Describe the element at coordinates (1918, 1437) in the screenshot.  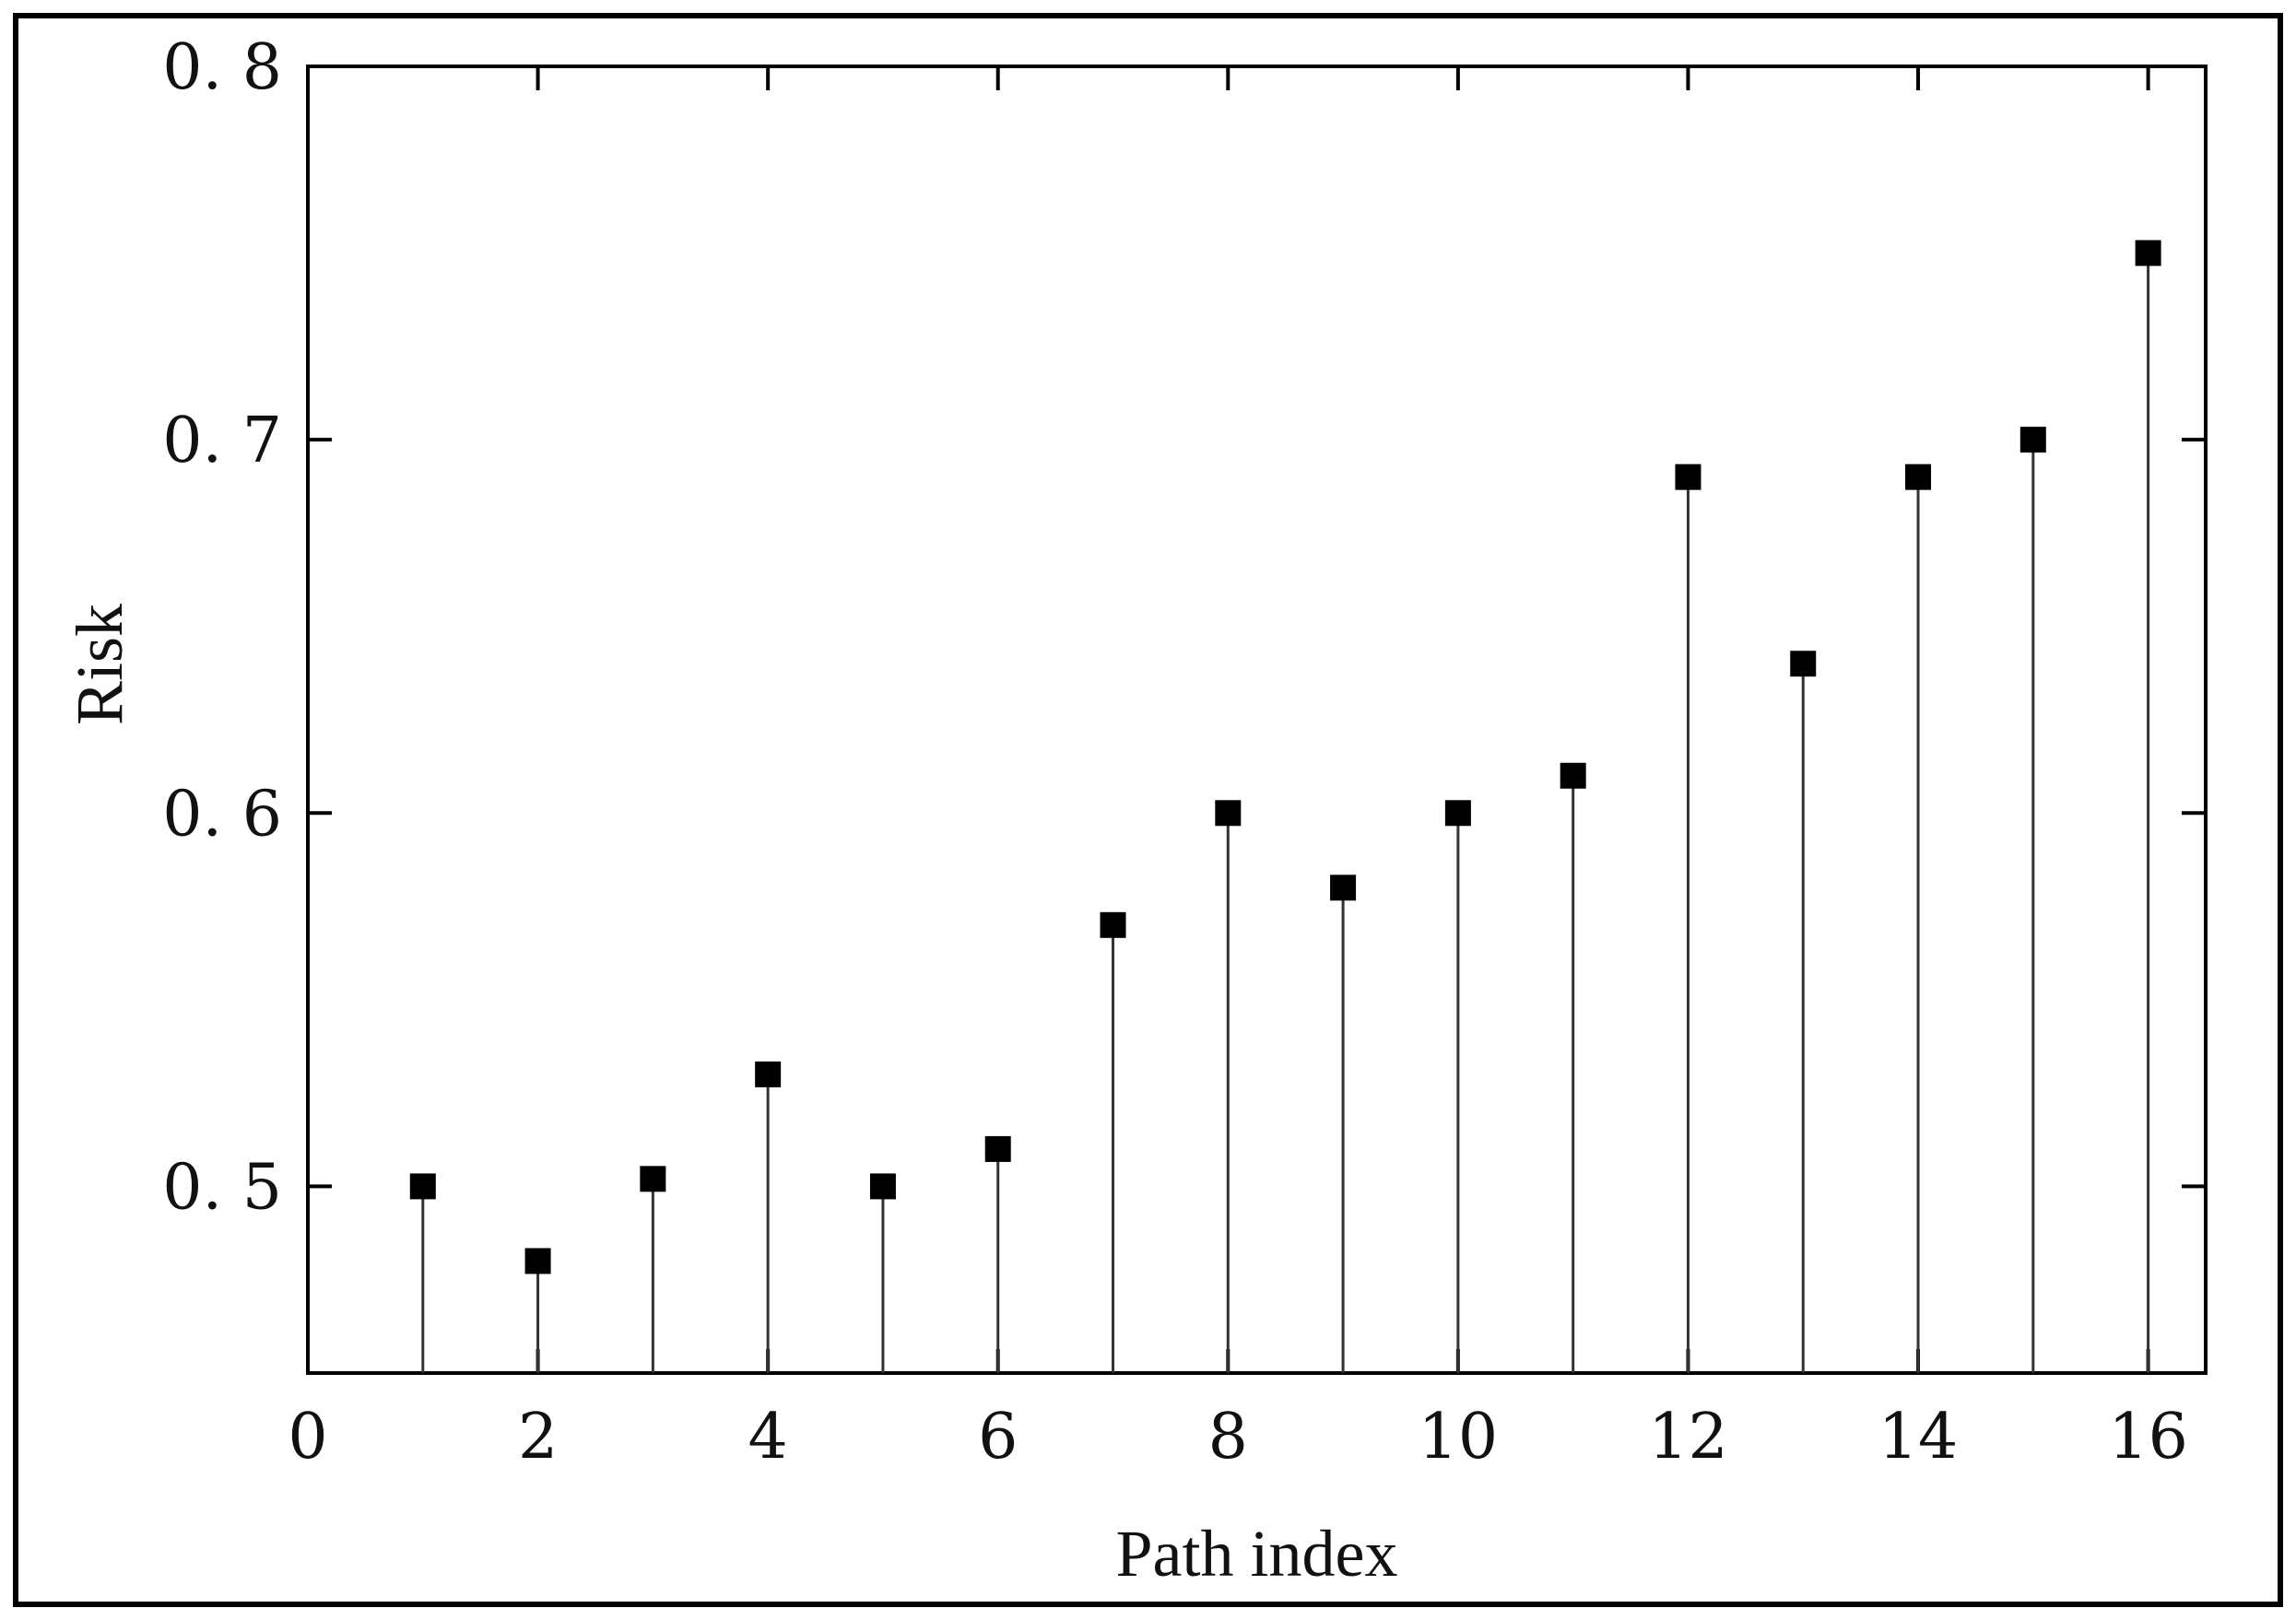
I see `x-tick-label-7: 14` at that location.